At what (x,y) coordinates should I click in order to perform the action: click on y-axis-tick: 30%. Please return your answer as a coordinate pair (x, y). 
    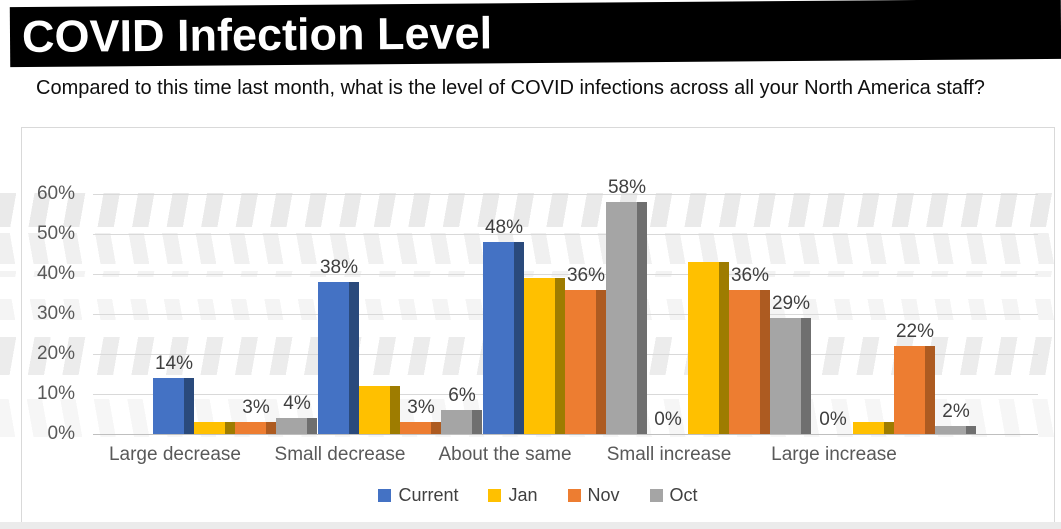
    Looking at the image, I should click on (55, 313).